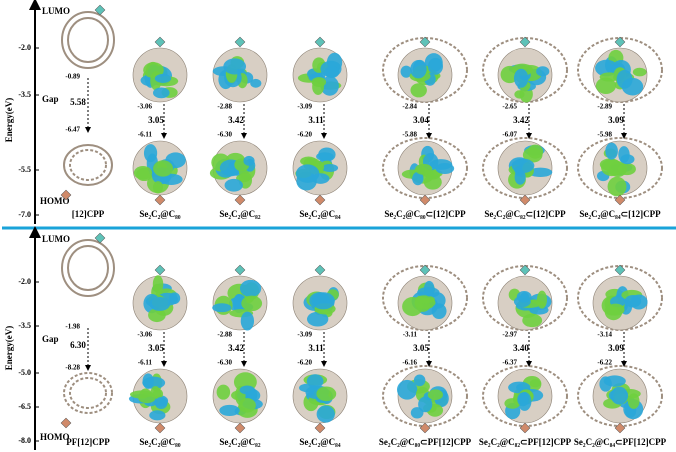 The width and height of the screenshot is (676, 452). Describe the element at coordinates (88, 214) in the screenshot. I see `column-name: [12]CPP` at that location.